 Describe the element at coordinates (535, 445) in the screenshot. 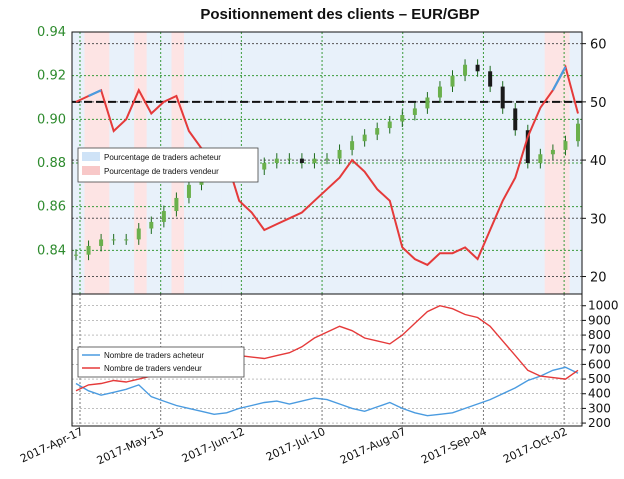

I see `x-axis-label: 2017-Oct-02` at that location.